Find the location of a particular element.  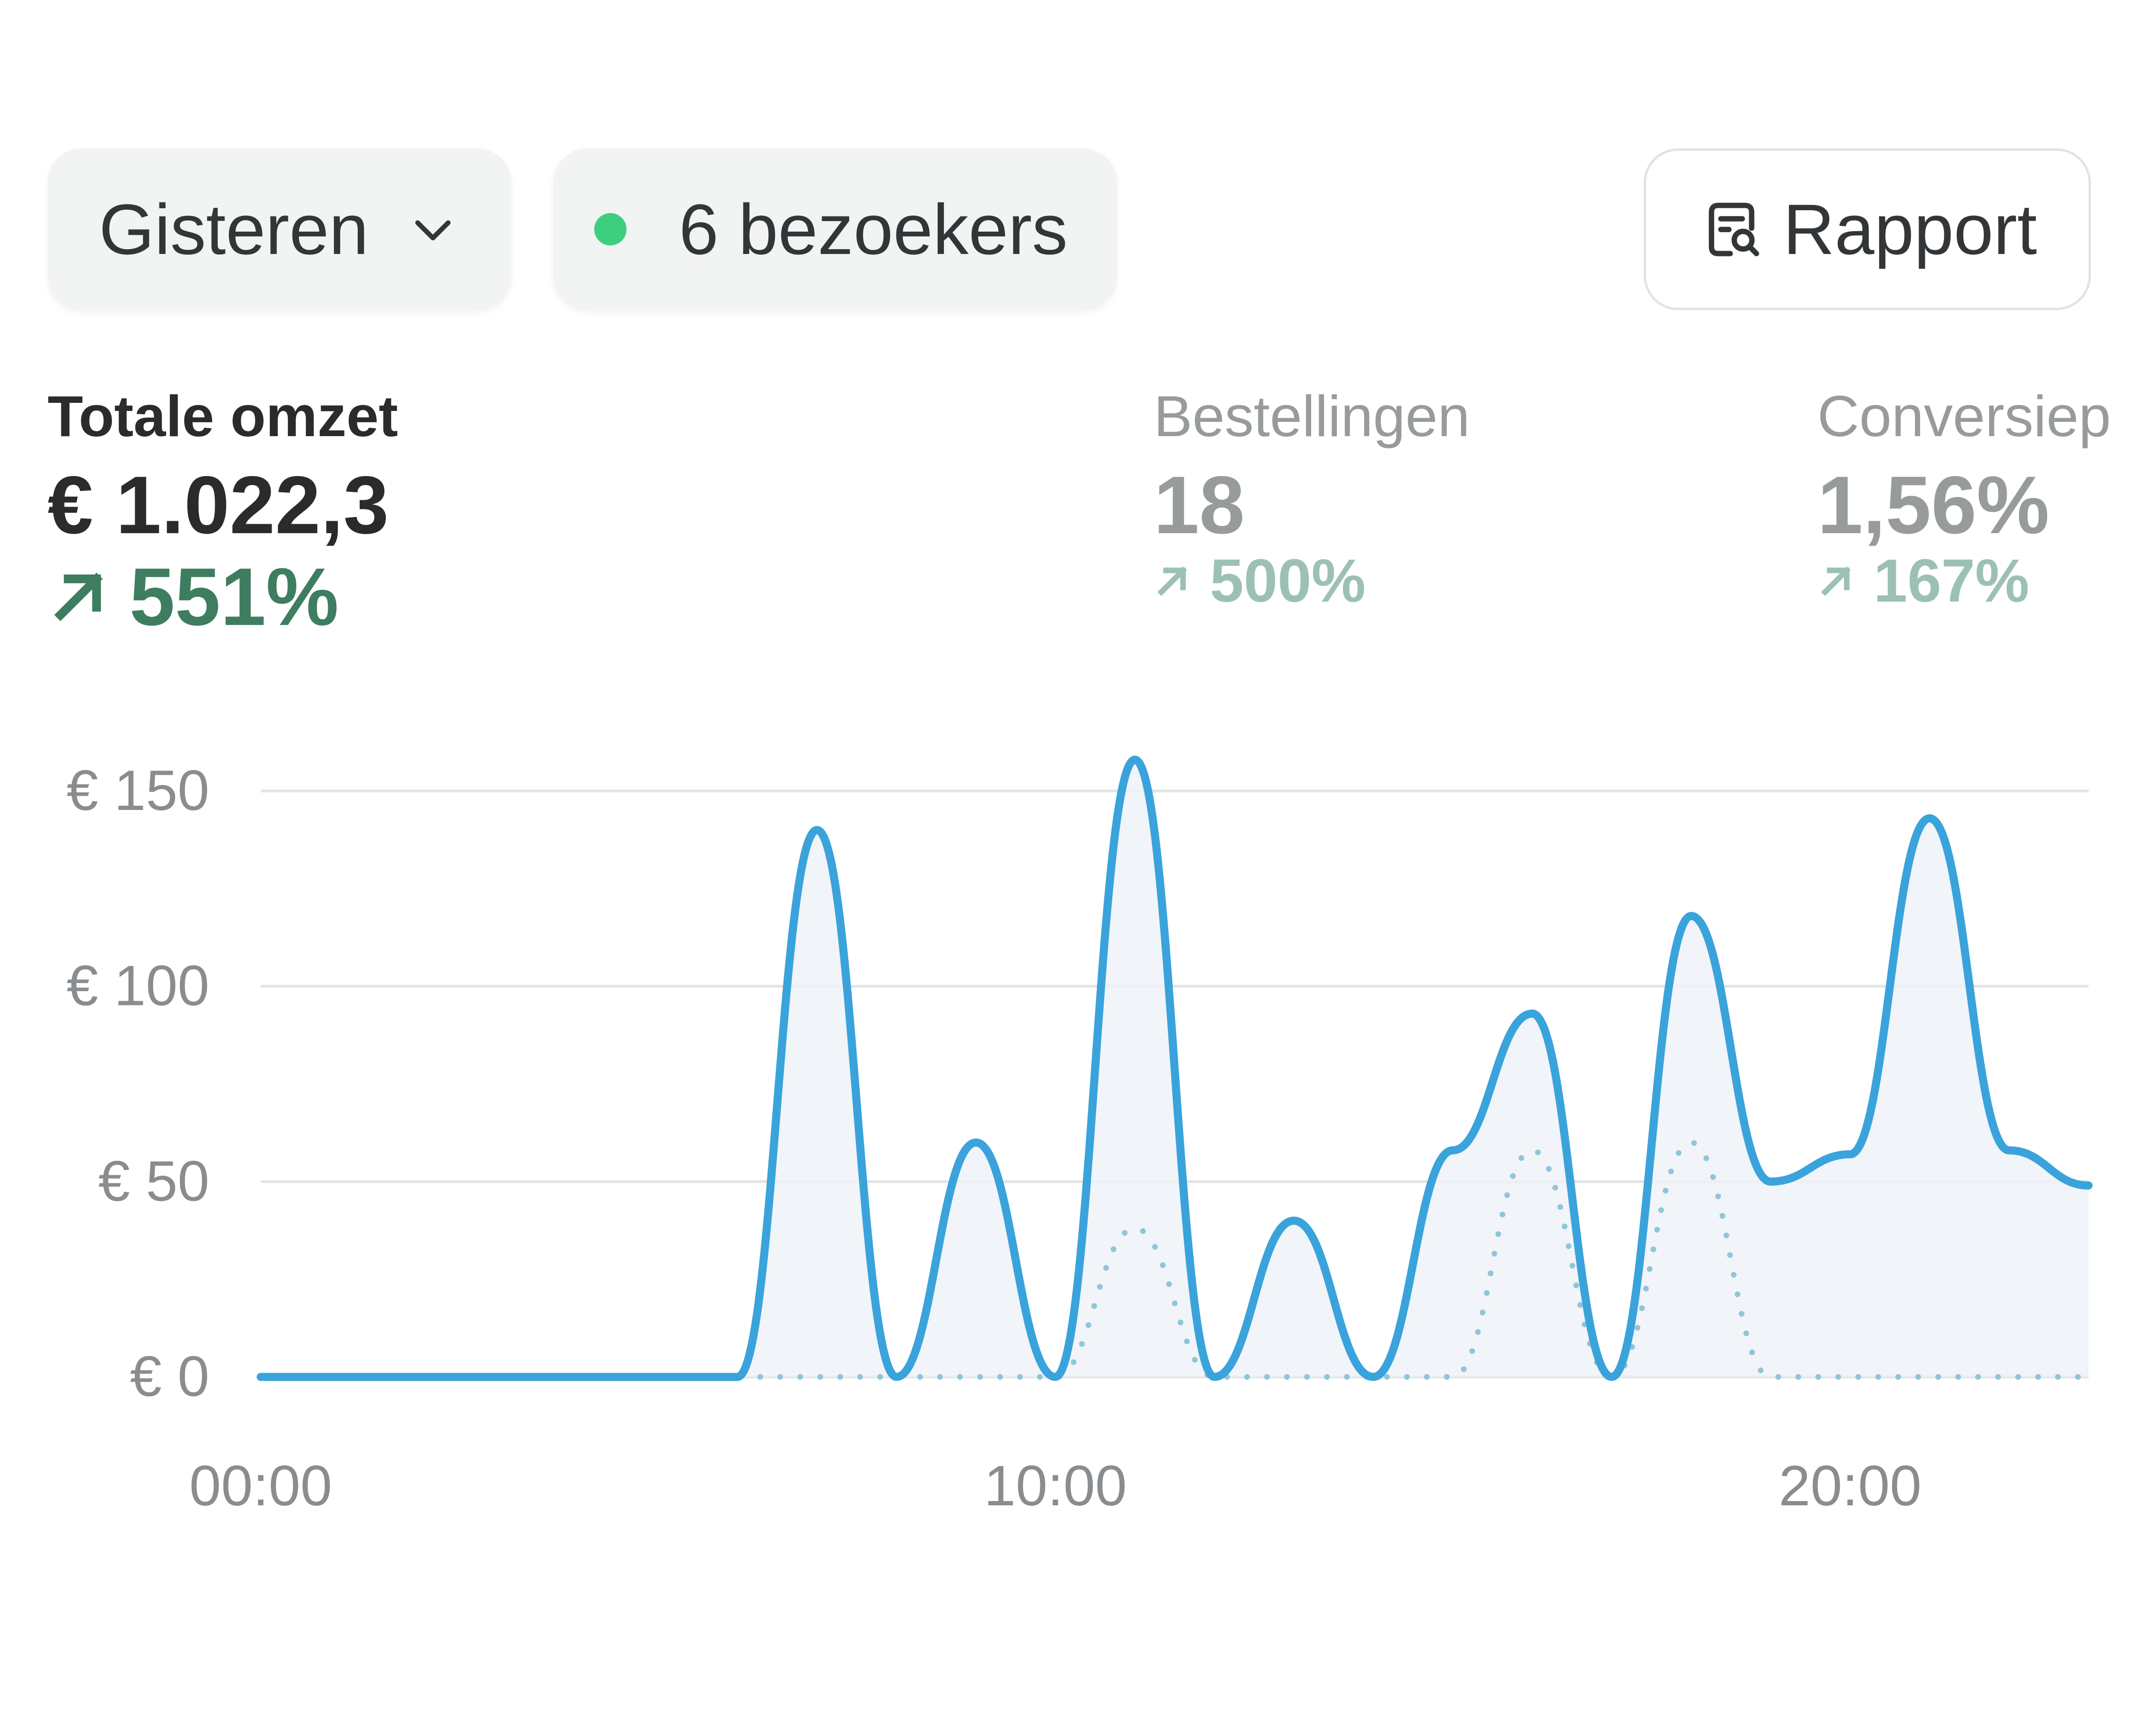

metric-label: Bestellingen is located at coordinates (1312, 417).